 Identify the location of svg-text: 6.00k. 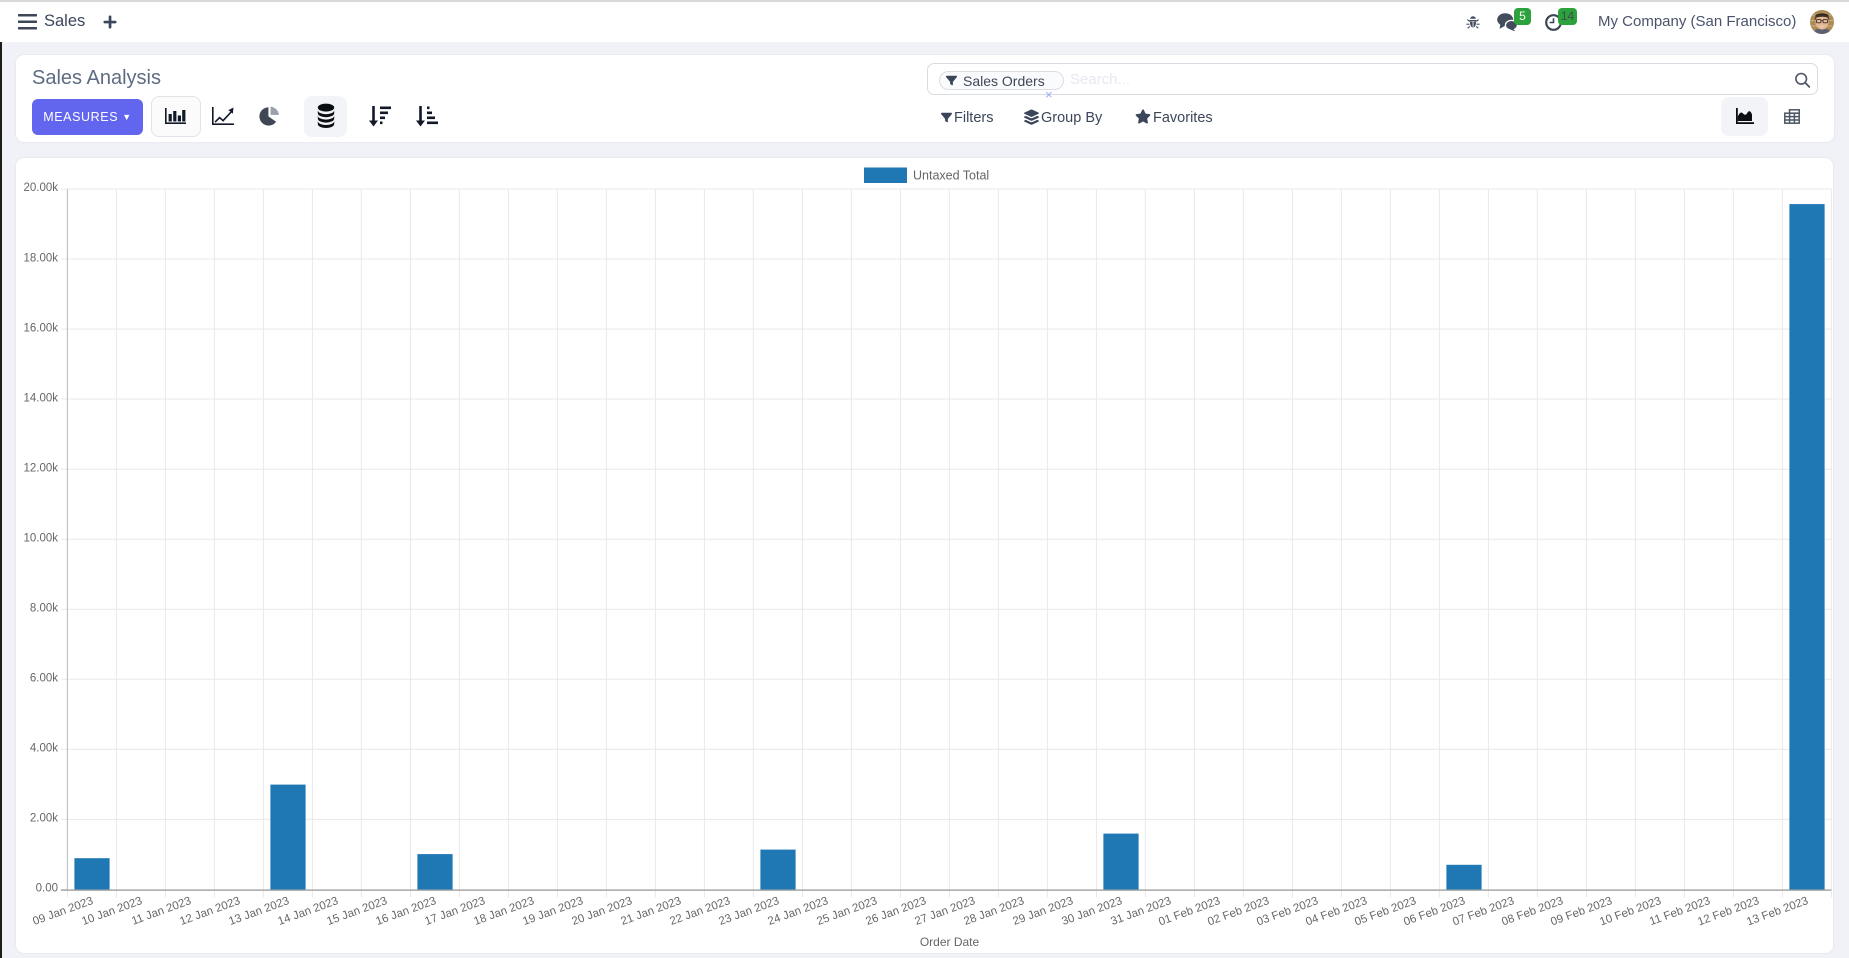
(44, 679).